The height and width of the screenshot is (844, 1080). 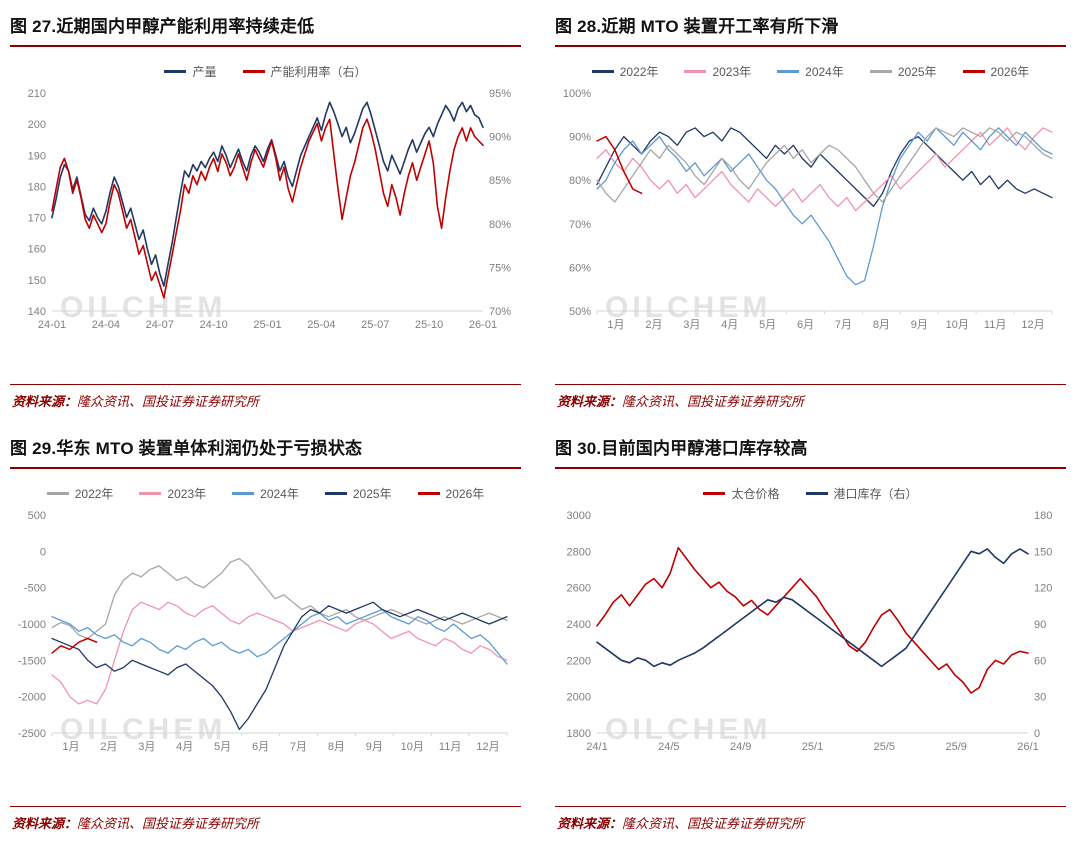 I want to click on legend-label: 港口库存（右）, so click(x=875, y=493).